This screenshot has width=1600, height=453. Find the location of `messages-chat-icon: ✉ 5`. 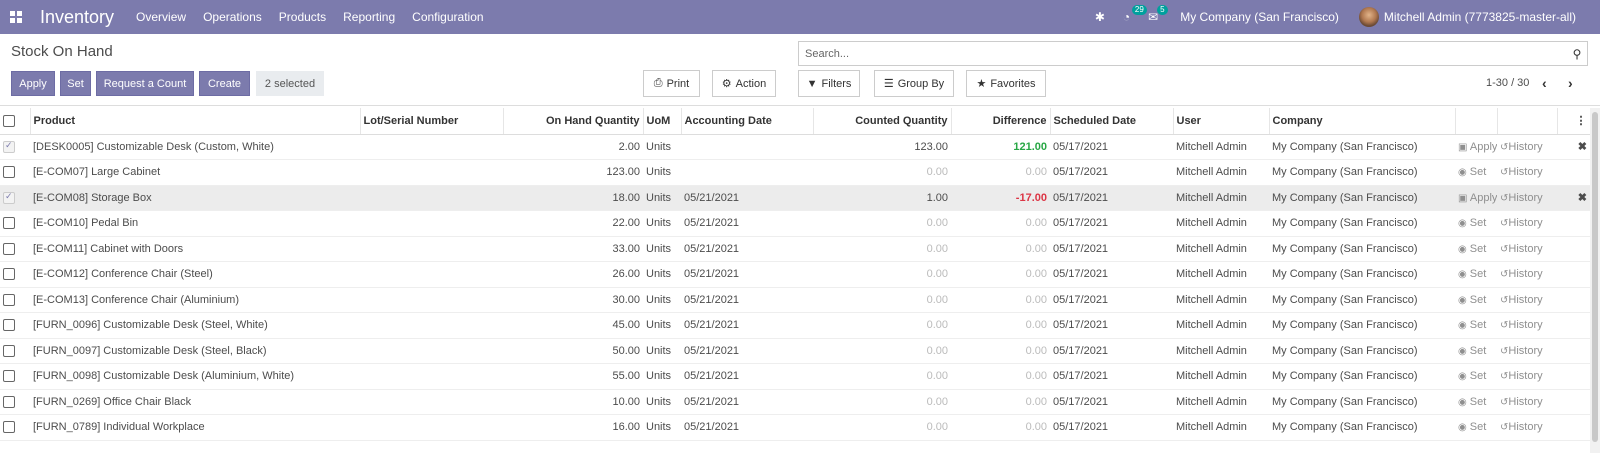

messages-chat-icon: ✉ 5 is located at coordinates (1158, 14).